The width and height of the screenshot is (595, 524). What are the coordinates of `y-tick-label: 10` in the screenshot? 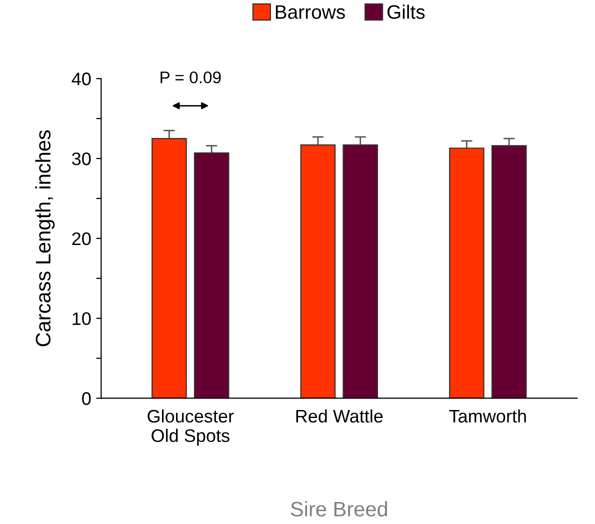 It's located at (81, 319).